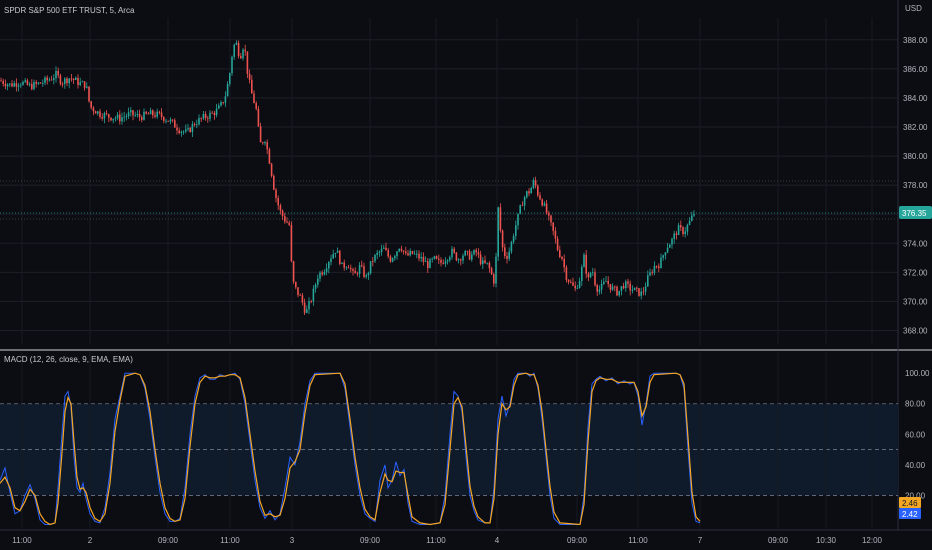 The height and width of the screenshot is (550, 932). What do you see at coordinates (370, 540) in the screenshot?
I see `time-tick-label: 09:00` at bounding box center [370, 540].